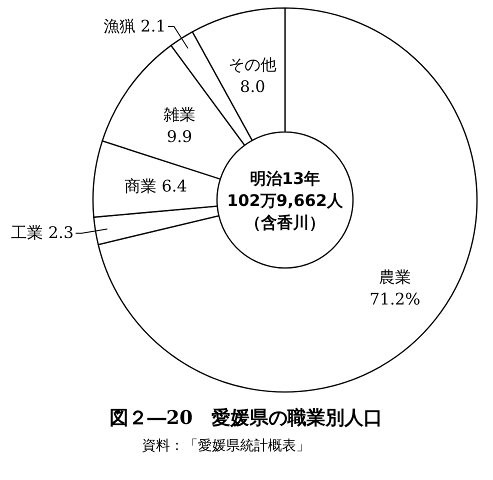 The image size is (493, 480). What do you see at coordinates (179, 136) in the screenshot?
I see `data-label: 9.9` at bounding box center [179, 136].